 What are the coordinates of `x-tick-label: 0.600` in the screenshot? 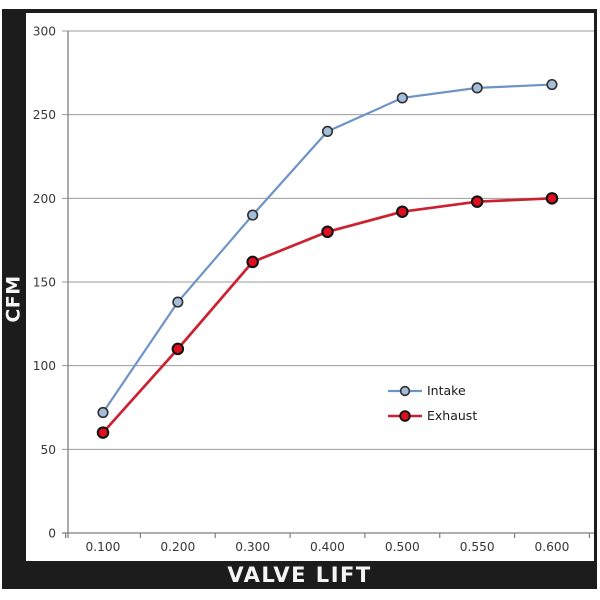 It's located at (552, 547).